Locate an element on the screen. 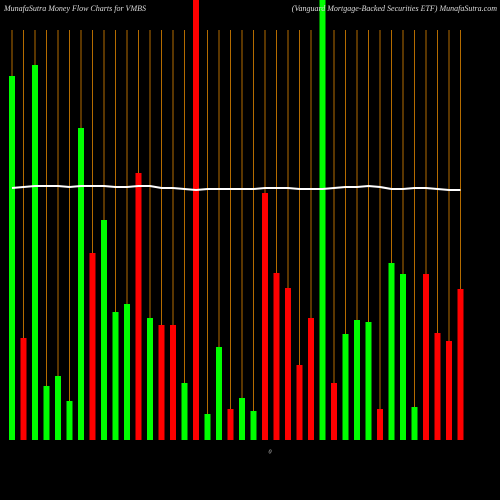 The height and width of the screenshot is (500, 500). chart-title: MunafaSutra Money Flow Charts for VMBS is located at coordinates (74, 8).